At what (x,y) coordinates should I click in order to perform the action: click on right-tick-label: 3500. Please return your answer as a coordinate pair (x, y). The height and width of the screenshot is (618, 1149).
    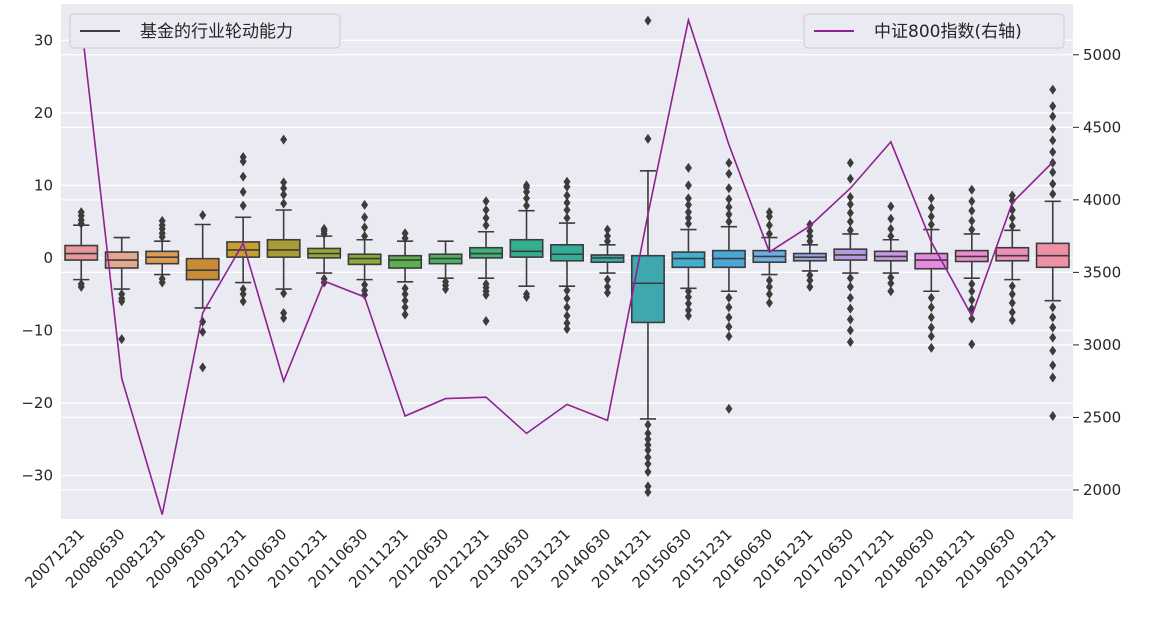
    Looking at the image, I should click on (1102, 272).